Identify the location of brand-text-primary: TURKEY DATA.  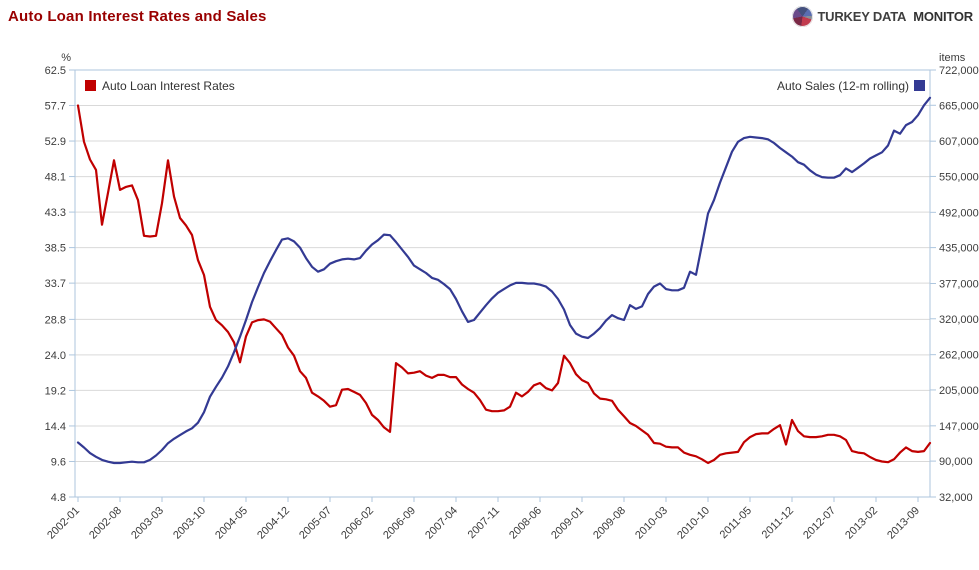
(862, 16).